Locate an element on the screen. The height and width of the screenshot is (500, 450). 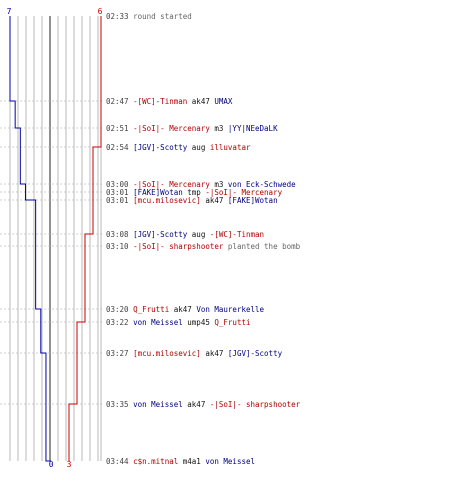
player-name: Von Maurerkelle is located at coordinates (230, 309).